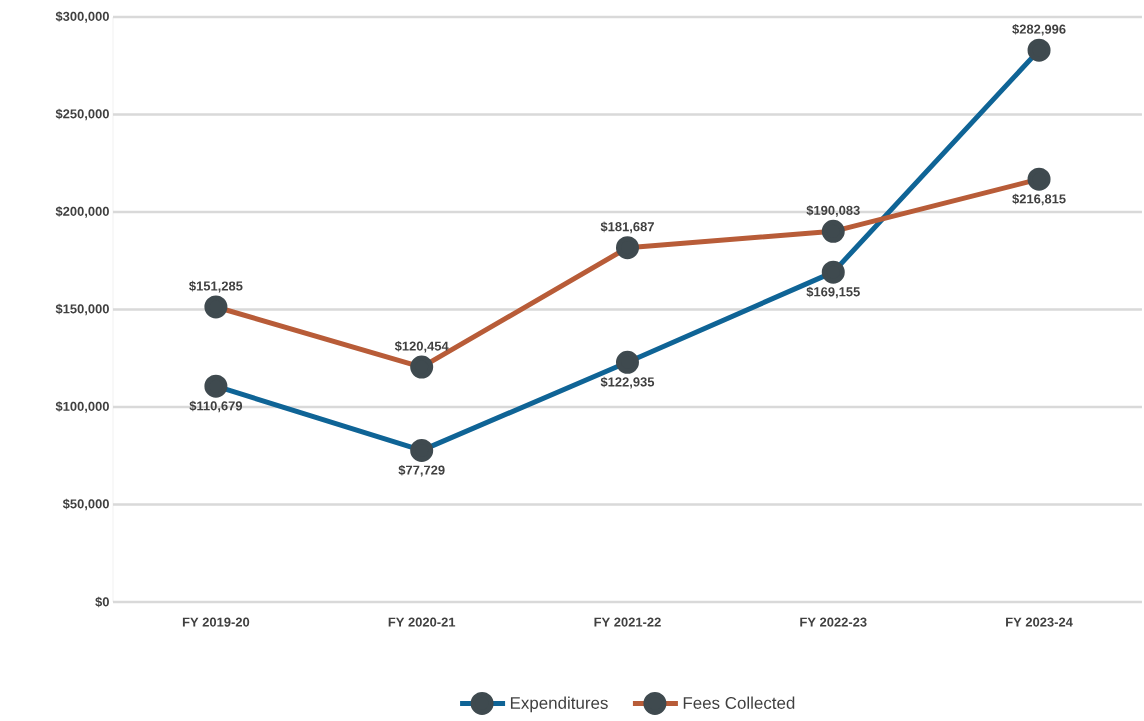 The height and width of the screenshot is (721, 1144). Describe the element at coordinates (1039, 30) in the screenshot. I see `data-label: $282,996` at that location.